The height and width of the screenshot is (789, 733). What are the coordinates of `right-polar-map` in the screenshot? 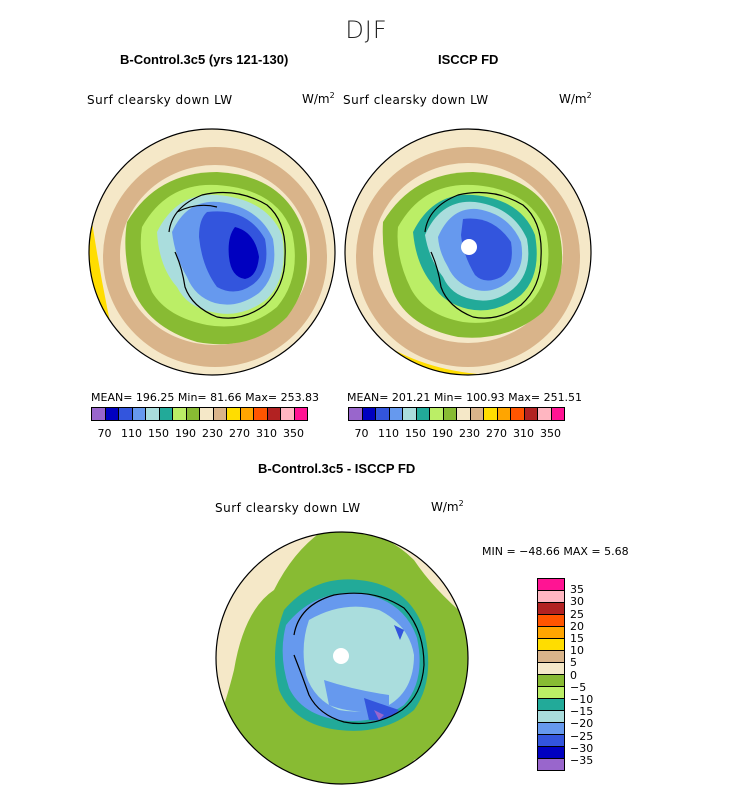 It's located at (468, 252).